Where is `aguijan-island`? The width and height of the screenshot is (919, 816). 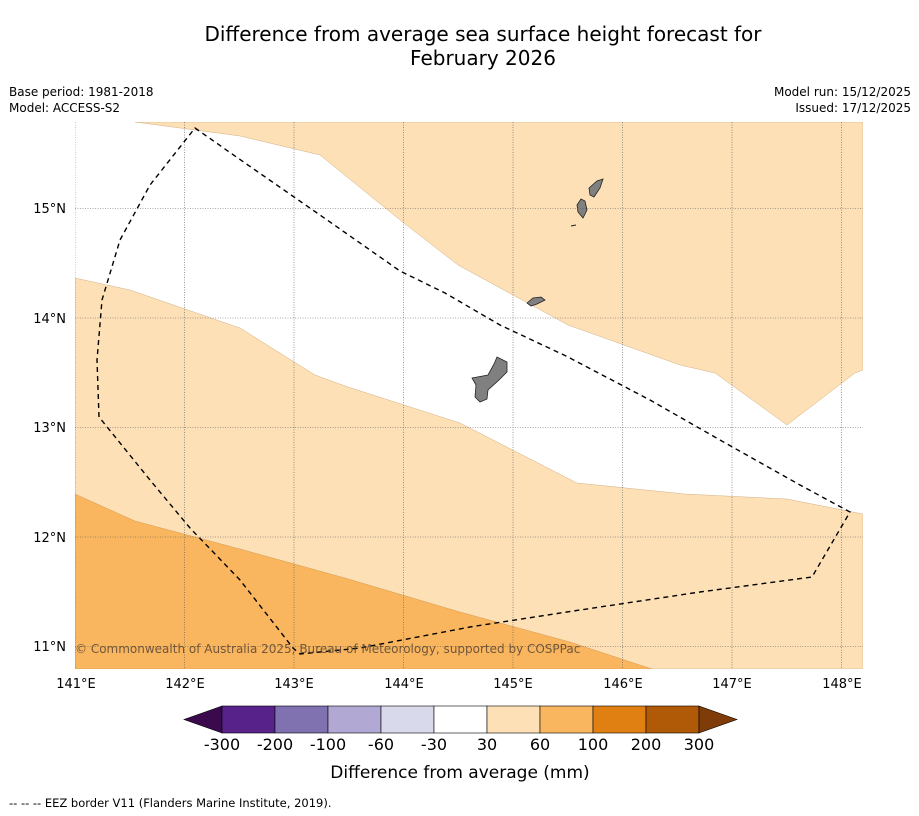
aguijan-island is located at coordinates (573, 225).